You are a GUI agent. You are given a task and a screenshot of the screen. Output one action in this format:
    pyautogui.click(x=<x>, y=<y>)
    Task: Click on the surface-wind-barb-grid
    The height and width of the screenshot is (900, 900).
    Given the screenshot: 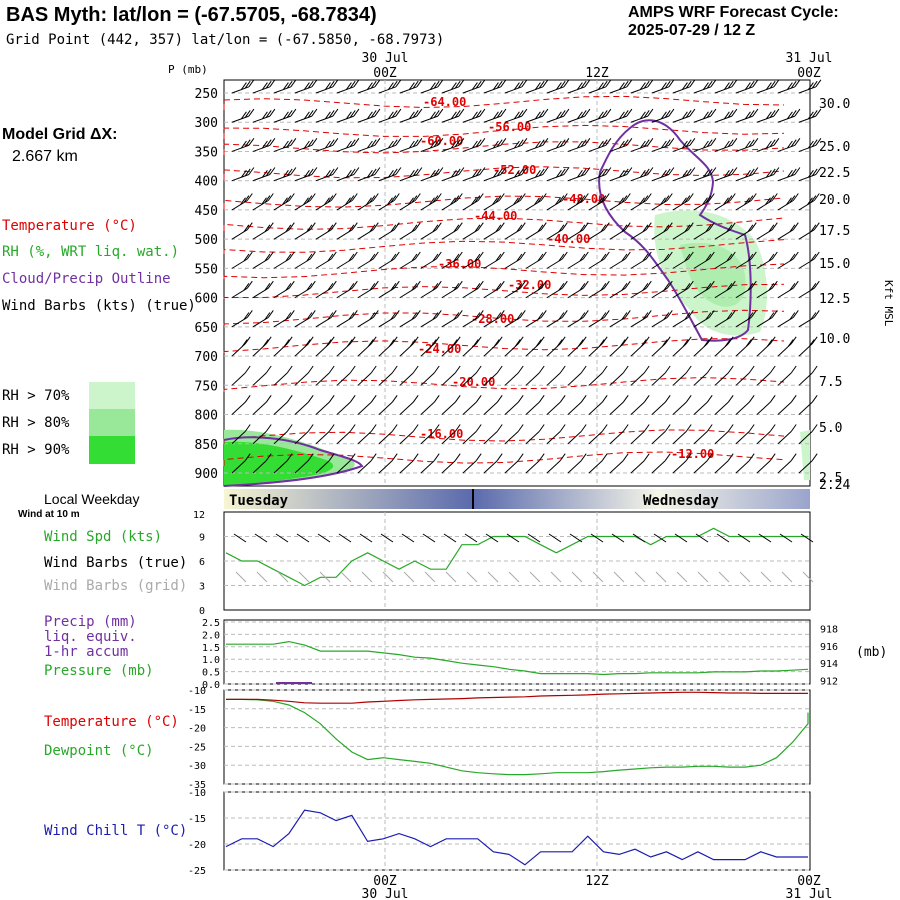 What is the action you would take?
    pyautogui.click(x=283, y=577)
    